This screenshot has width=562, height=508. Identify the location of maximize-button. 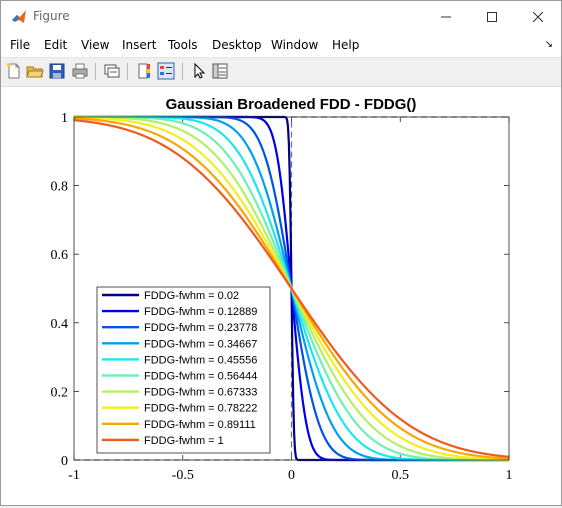
(492, 17).